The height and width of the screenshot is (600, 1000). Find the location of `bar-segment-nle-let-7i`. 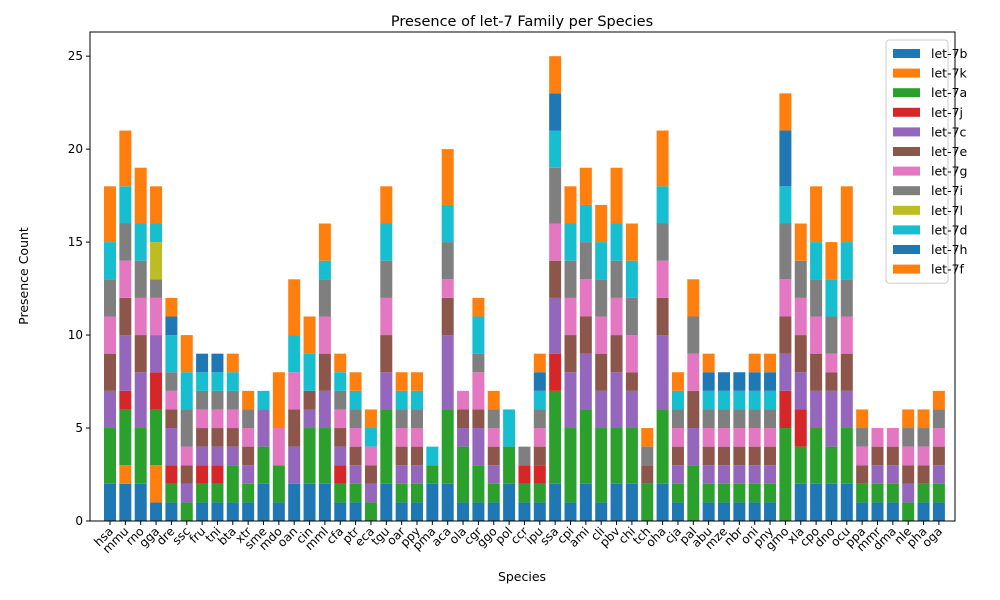

bar-segment-nle-let-7i is located at coordinates (908, 437).